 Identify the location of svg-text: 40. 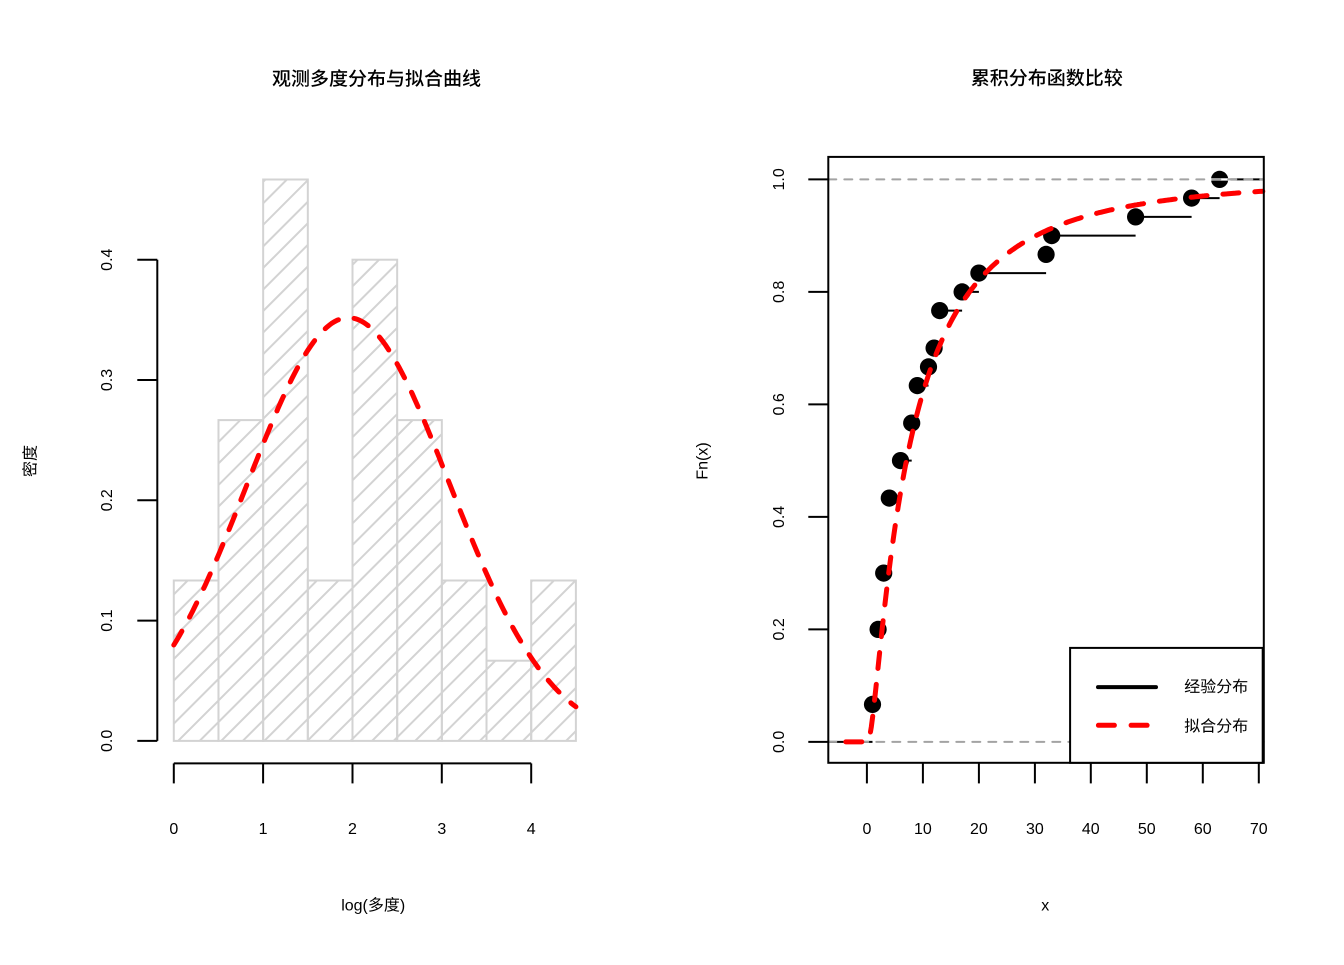
(1091, 829).